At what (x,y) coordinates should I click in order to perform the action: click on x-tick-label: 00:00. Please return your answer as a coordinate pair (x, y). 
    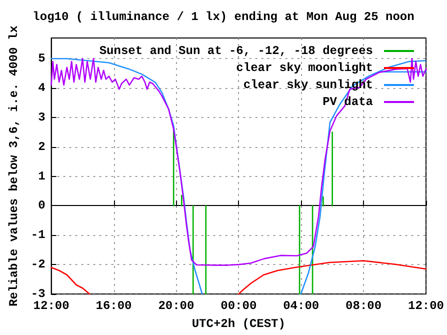
    Looking at the image, I should click on (238, 306).